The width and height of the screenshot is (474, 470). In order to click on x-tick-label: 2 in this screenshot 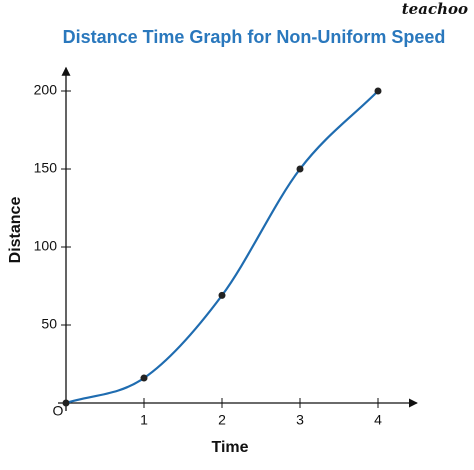, I will do `click(222, 420)`.